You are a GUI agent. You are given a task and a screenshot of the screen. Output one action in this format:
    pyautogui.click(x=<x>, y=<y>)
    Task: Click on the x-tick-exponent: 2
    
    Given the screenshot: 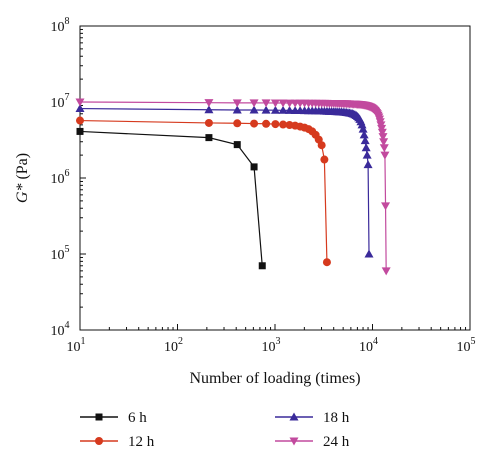 What is the action you would take?
    pyautogui.click(x=180, y=341)
    